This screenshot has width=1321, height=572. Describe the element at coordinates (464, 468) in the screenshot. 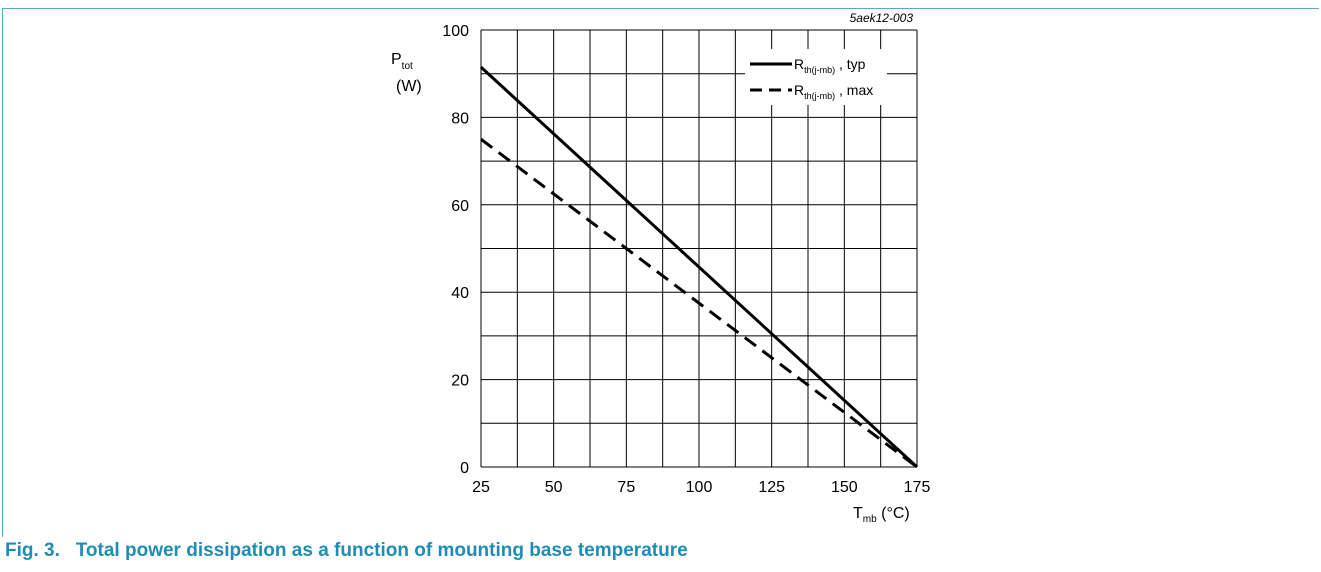

I see `y-tick-label: 0` at that location.